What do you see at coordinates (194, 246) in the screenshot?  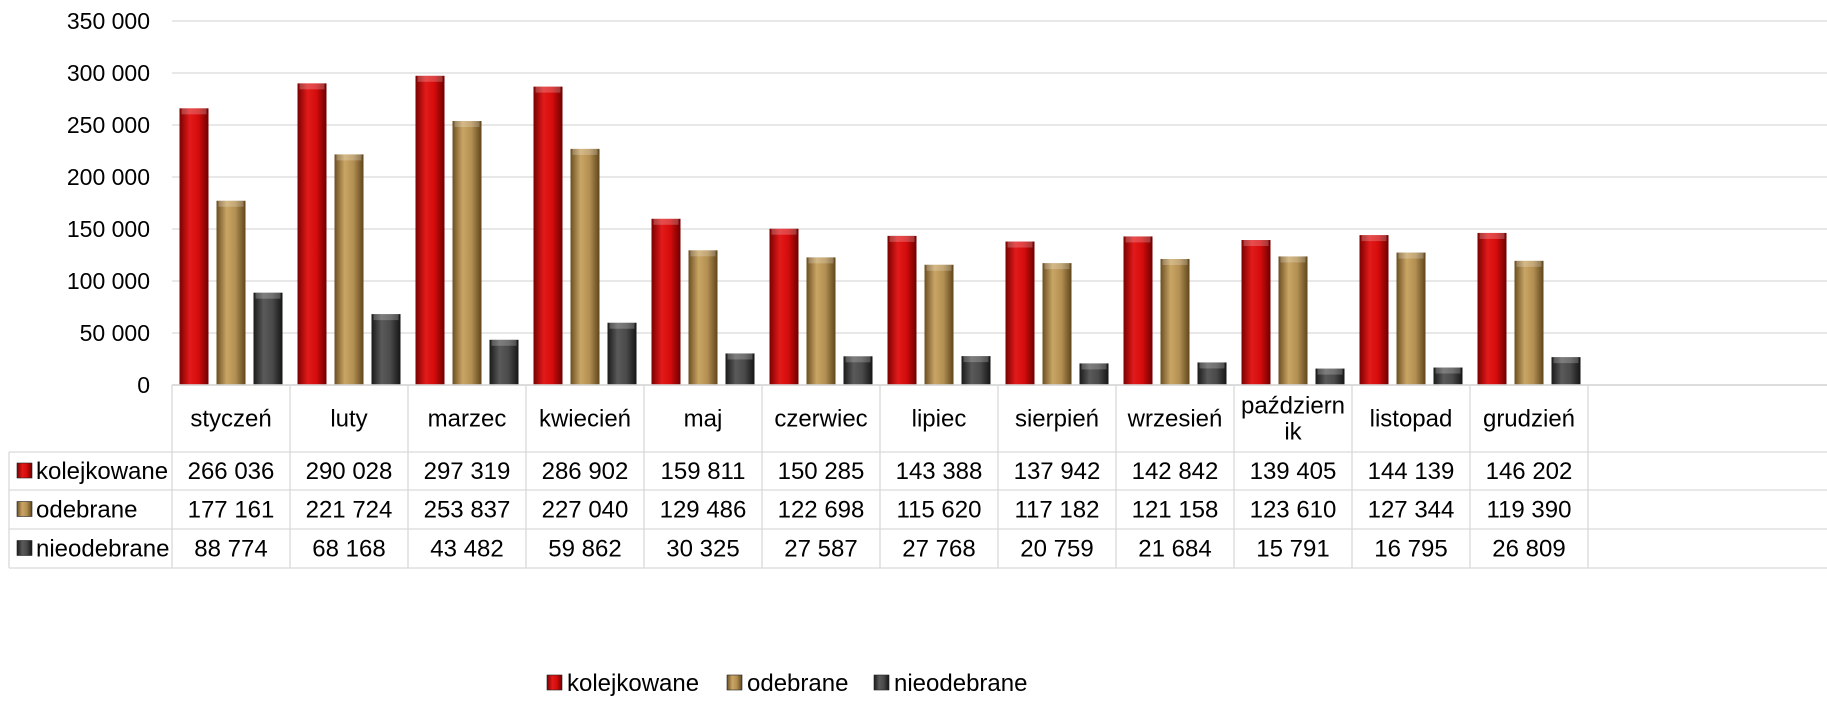 I see `bar-kolejkowane-styczen` at bounding box center [194, 246].